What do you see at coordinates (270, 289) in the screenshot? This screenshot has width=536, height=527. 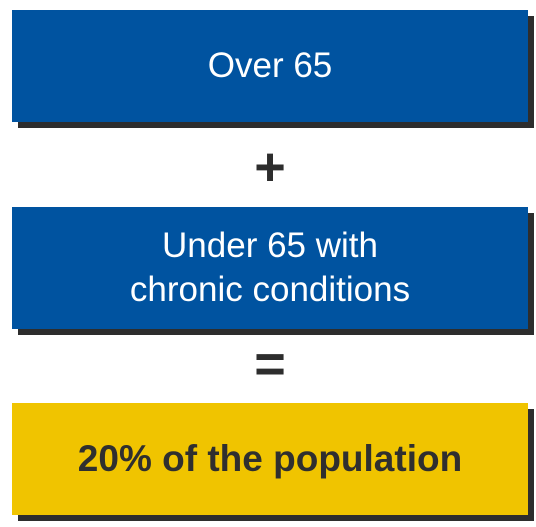 I see `under-65-label-line2: chronic conditions` at bounding box center [270, 289].